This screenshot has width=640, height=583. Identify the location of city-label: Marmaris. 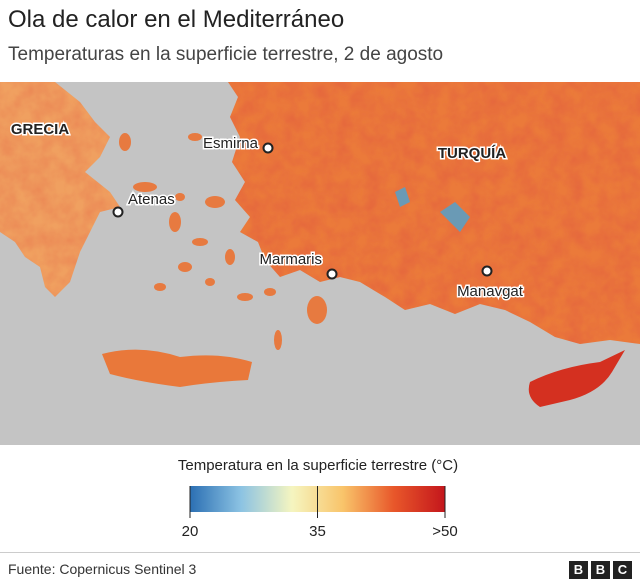
(291, 259).